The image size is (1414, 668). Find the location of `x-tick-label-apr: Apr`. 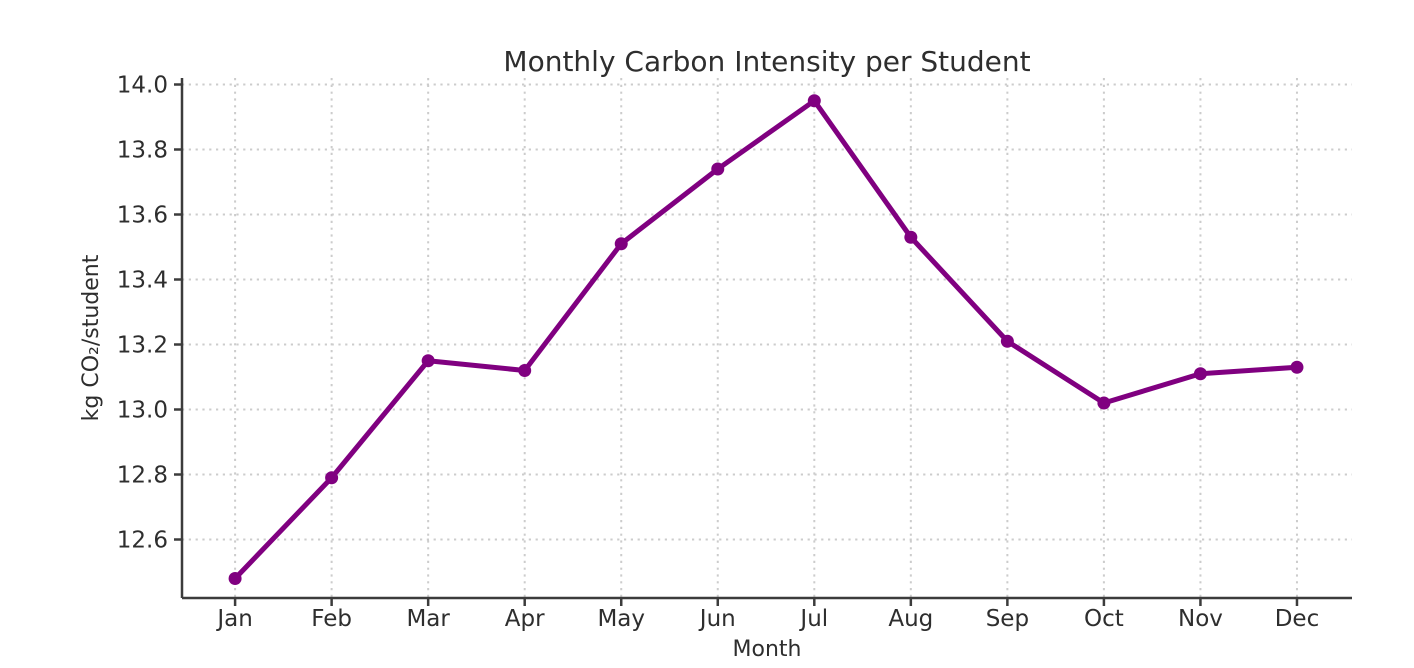

x-tick-label-apr: Apr is located at coordinates (525, 619).